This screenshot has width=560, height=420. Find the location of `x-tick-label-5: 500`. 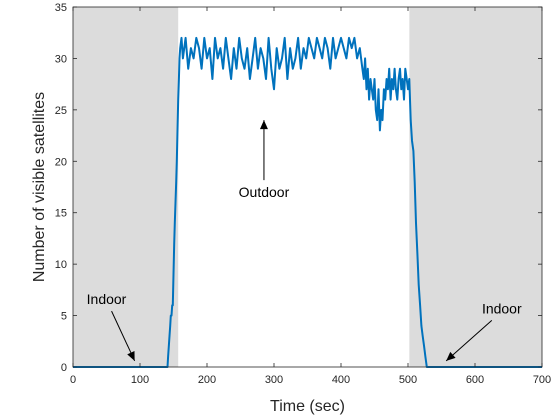

x-tick-label-5: 500 is located at coordinates (408, 380).